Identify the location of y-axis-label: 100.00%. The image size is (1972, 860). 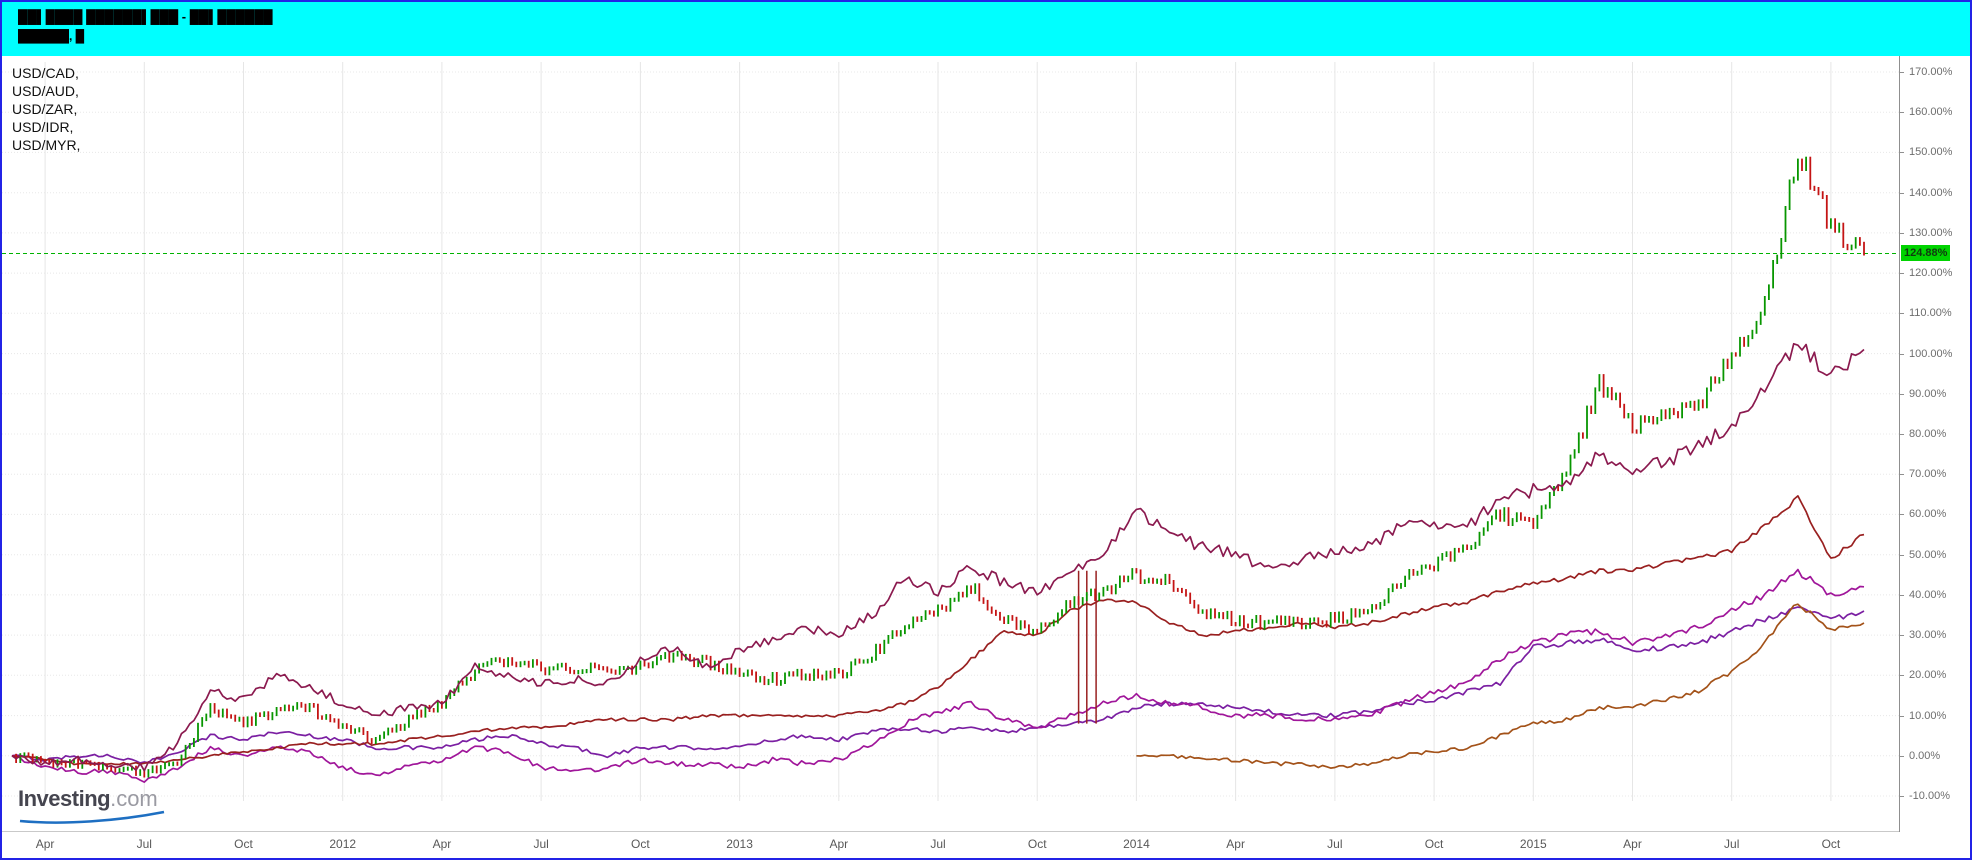
(1931, 353).